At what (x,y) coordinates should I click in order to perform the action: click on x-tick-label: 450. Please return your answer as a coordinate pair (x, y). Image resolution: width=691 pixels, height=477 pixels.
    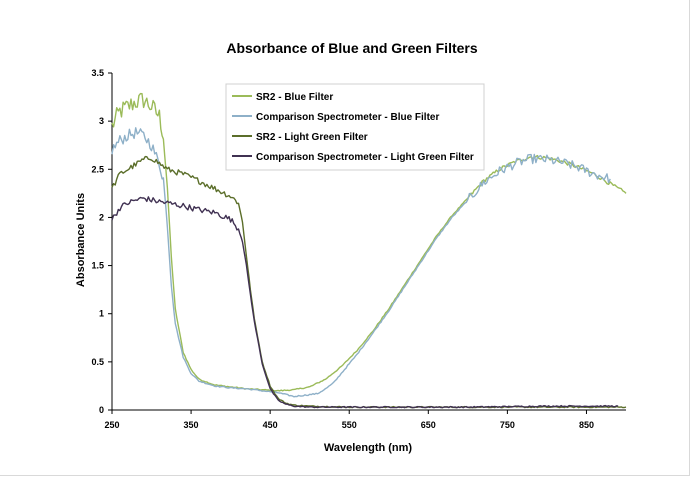
    Looking at the image, I should click on (270, 425).